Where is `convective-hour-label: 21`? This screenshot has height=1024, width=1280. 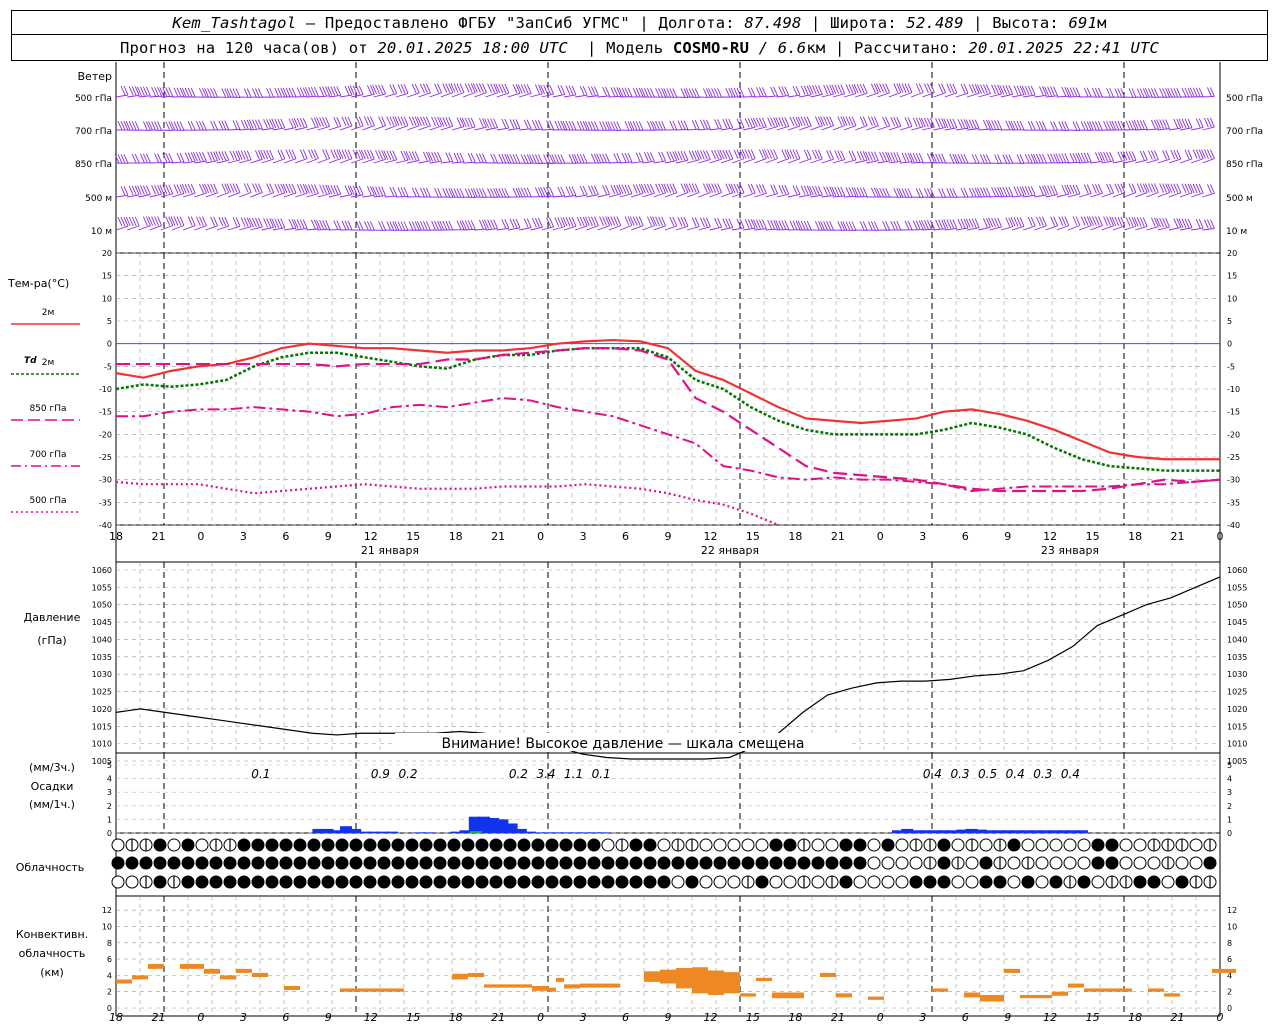
convective-hour-label: 21 is located at coordinates (1178, 1017).